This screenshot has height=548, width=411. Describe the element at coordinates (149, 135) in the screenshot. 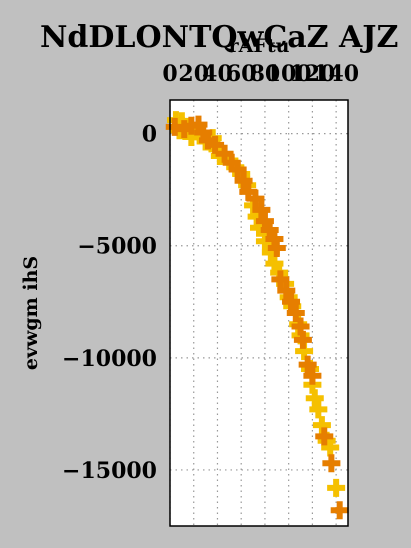

I see `y-tick-label: 0` at that location.